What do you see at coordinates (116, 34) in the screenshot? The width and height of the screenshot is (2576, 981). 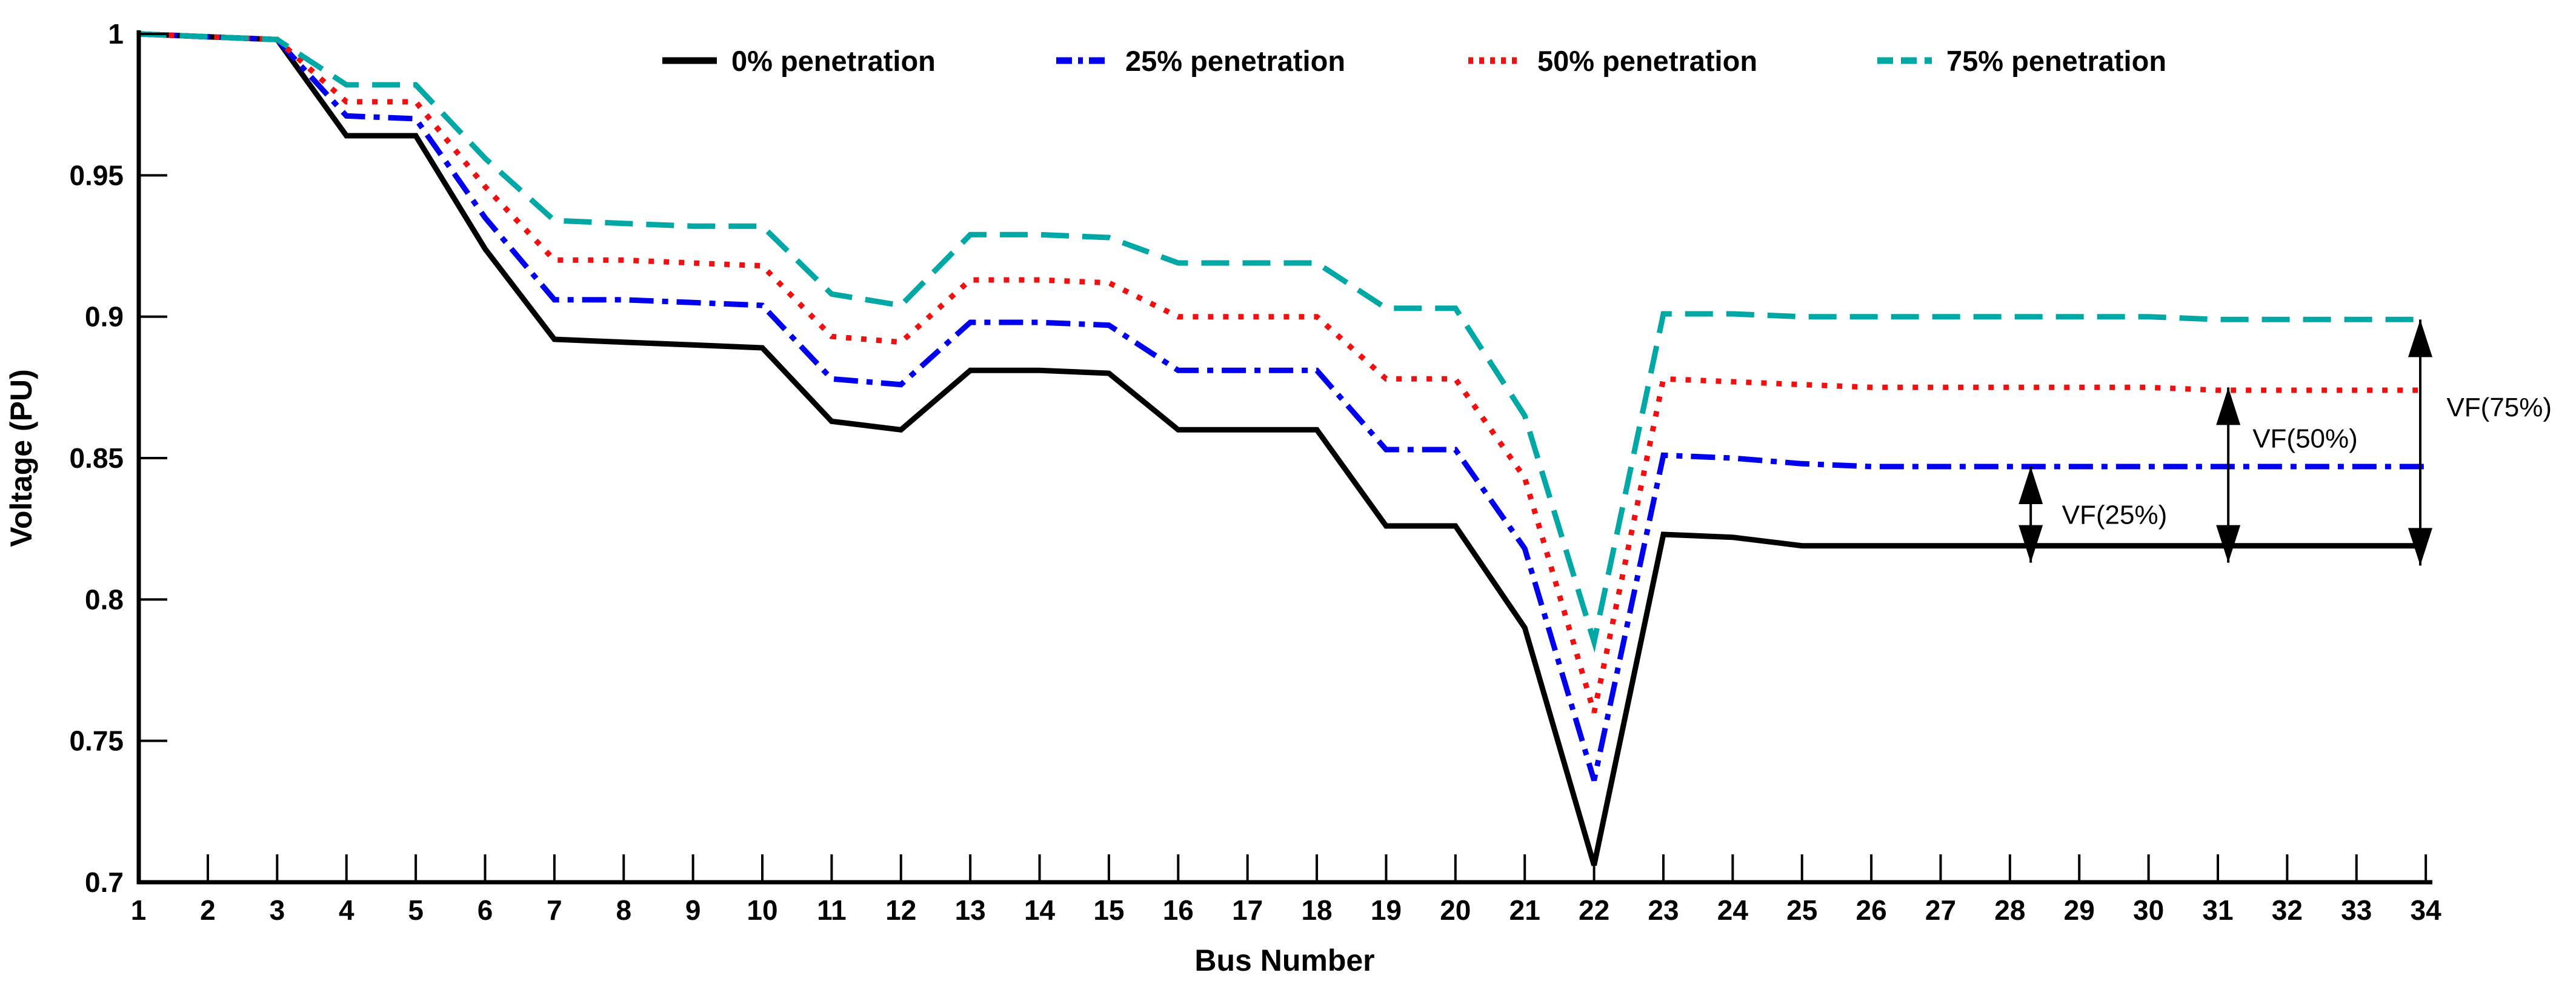 I see `y-tick-label: 1` at bounding box center [116, 34].